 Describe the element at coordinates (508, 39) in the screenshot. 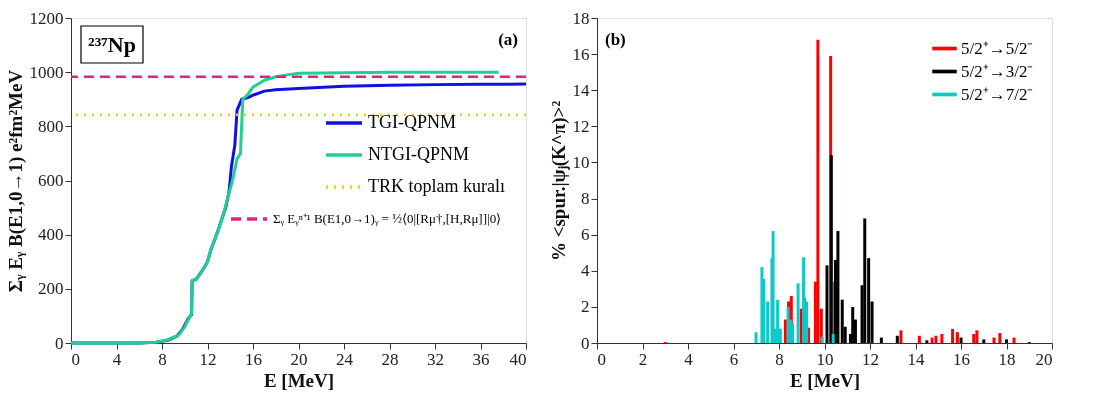

I see `annotation: (a)` at that location.